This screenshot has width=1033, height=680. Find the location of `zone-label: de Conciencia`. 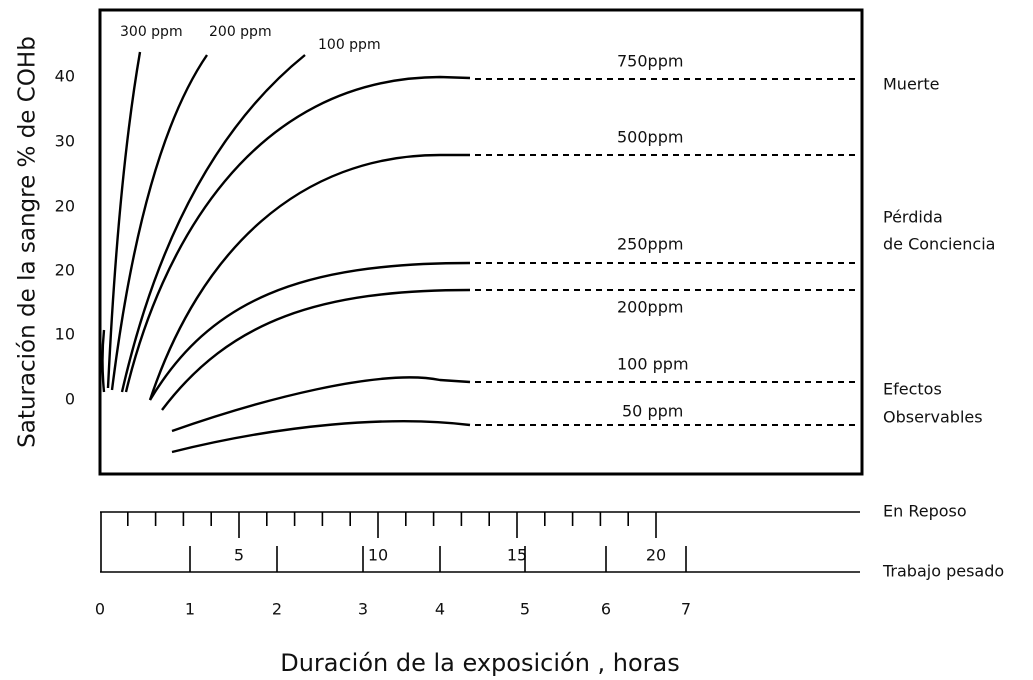

zone-label: de Conciencia is located at coordinates (939, 244).